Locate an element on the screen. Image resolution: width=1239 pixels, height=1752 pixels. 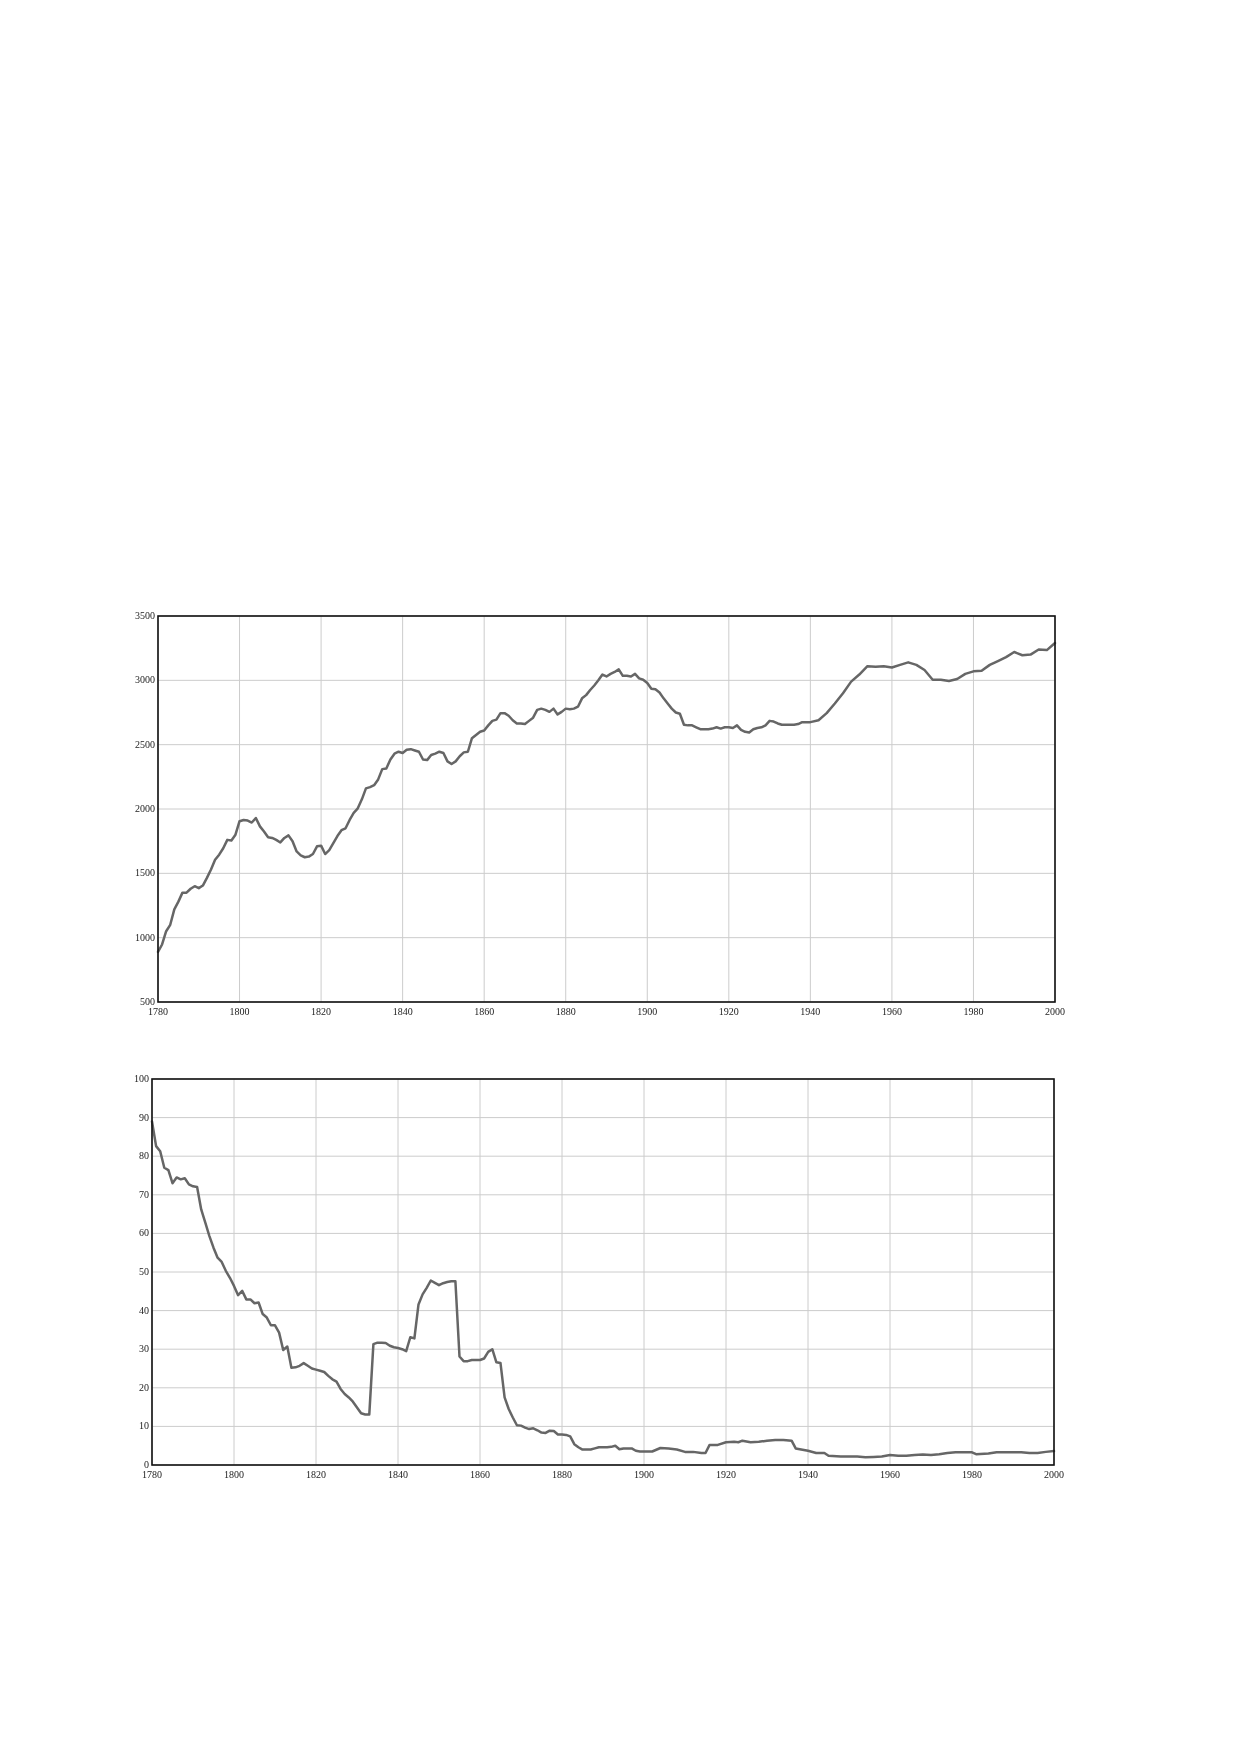
y-tick-label: 0 is located at coordinates (146, 1464).